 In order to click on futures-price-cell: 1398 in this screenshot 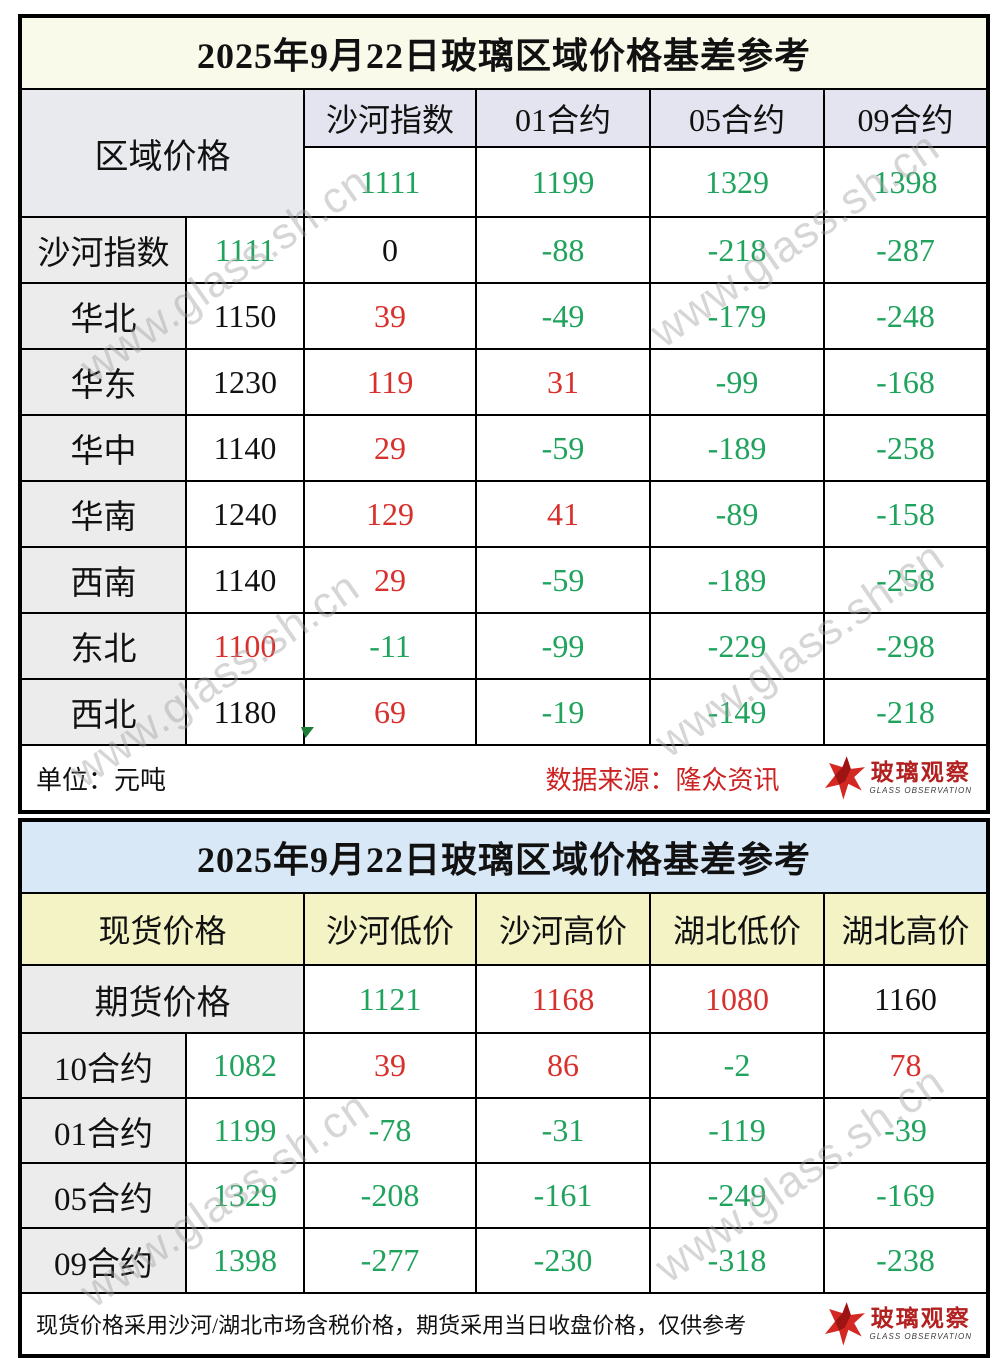, I will do `click(906, 182)`.